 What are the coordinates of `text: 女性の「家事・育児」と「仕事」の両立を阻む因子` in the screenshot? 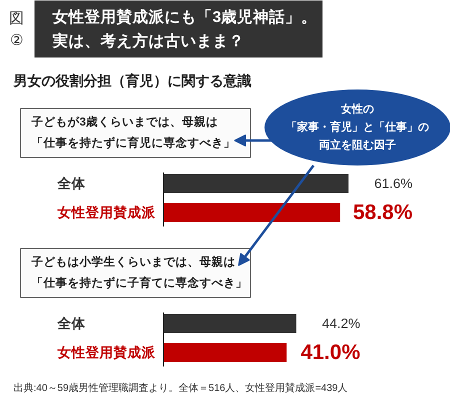 It's located at (357, 127).